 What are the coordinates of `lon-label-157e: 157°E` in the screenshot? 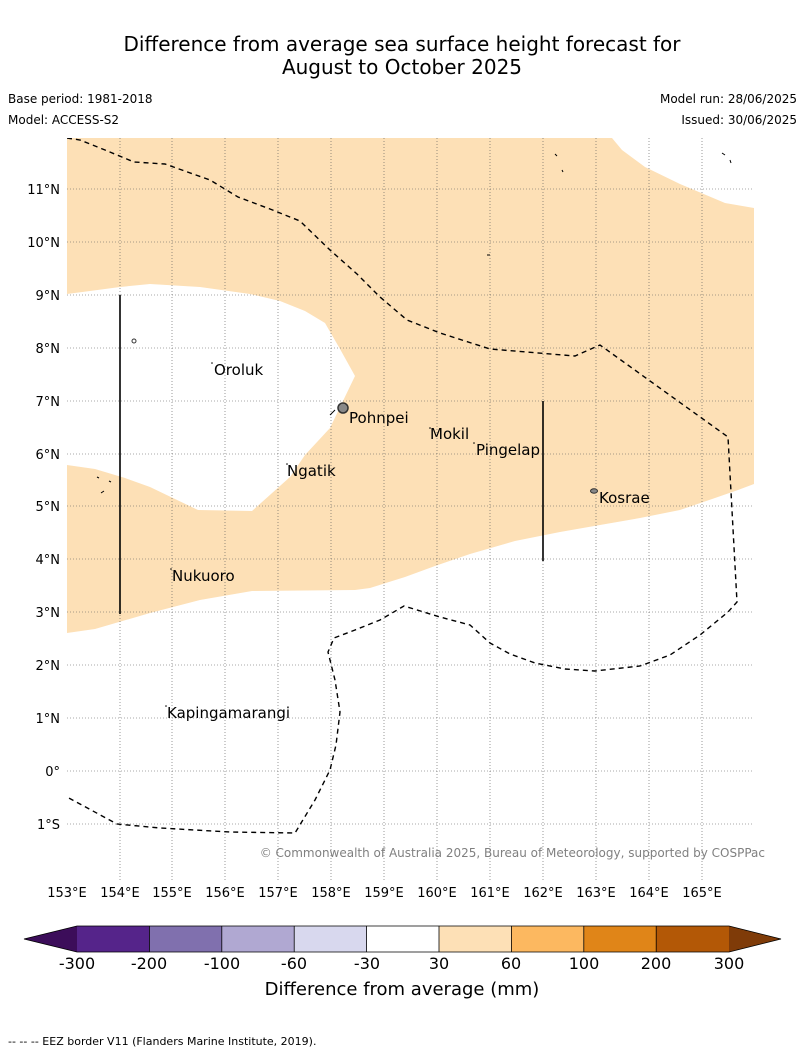 It's located at (278, 893).